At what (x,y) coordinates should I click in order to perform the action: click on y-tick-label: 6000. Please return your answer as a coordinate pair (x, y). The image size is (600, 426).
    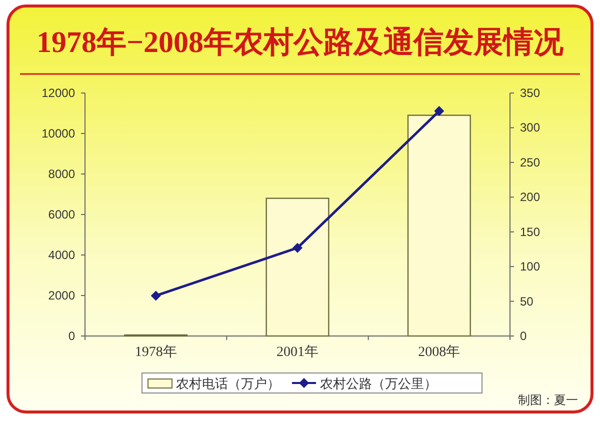
    Looking at the image, I should click on (62, 215).